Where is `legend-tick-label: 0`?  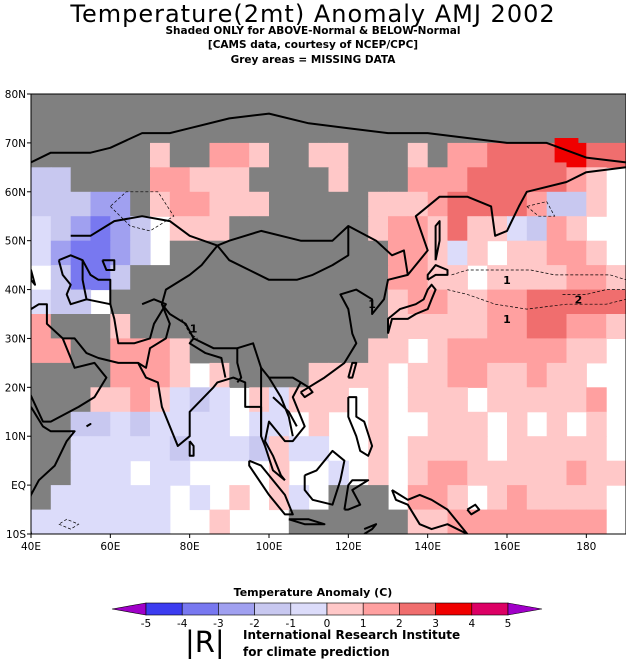
legend-tick-label: 0 is located at coordinates (327, 624).